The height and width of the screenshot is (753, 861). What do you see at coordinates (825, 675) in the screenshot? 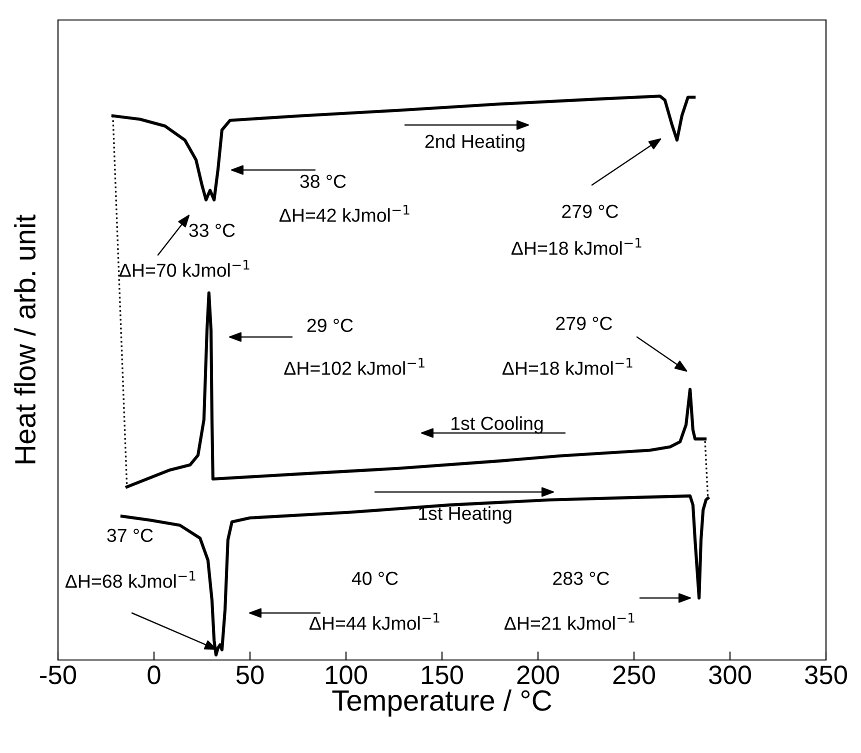
I see `x-tick-label: 350` at bounding box center [825, 675].